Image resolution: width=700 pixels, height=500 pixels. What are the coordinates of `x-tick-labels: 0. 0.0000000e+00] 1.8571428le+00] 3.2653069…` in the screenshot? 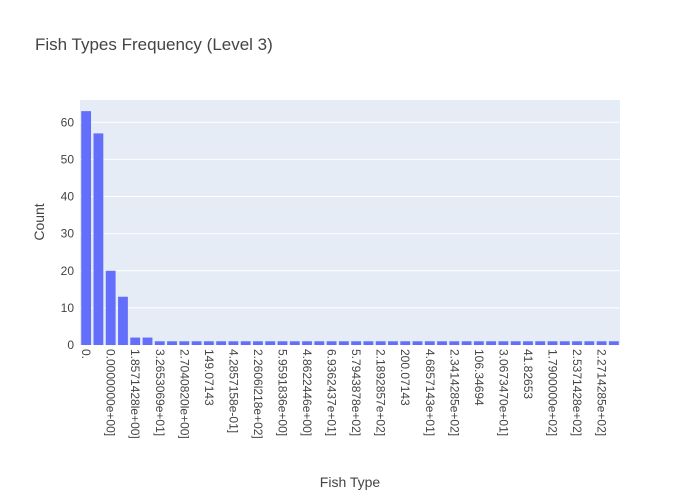 It's located at (343, 394).